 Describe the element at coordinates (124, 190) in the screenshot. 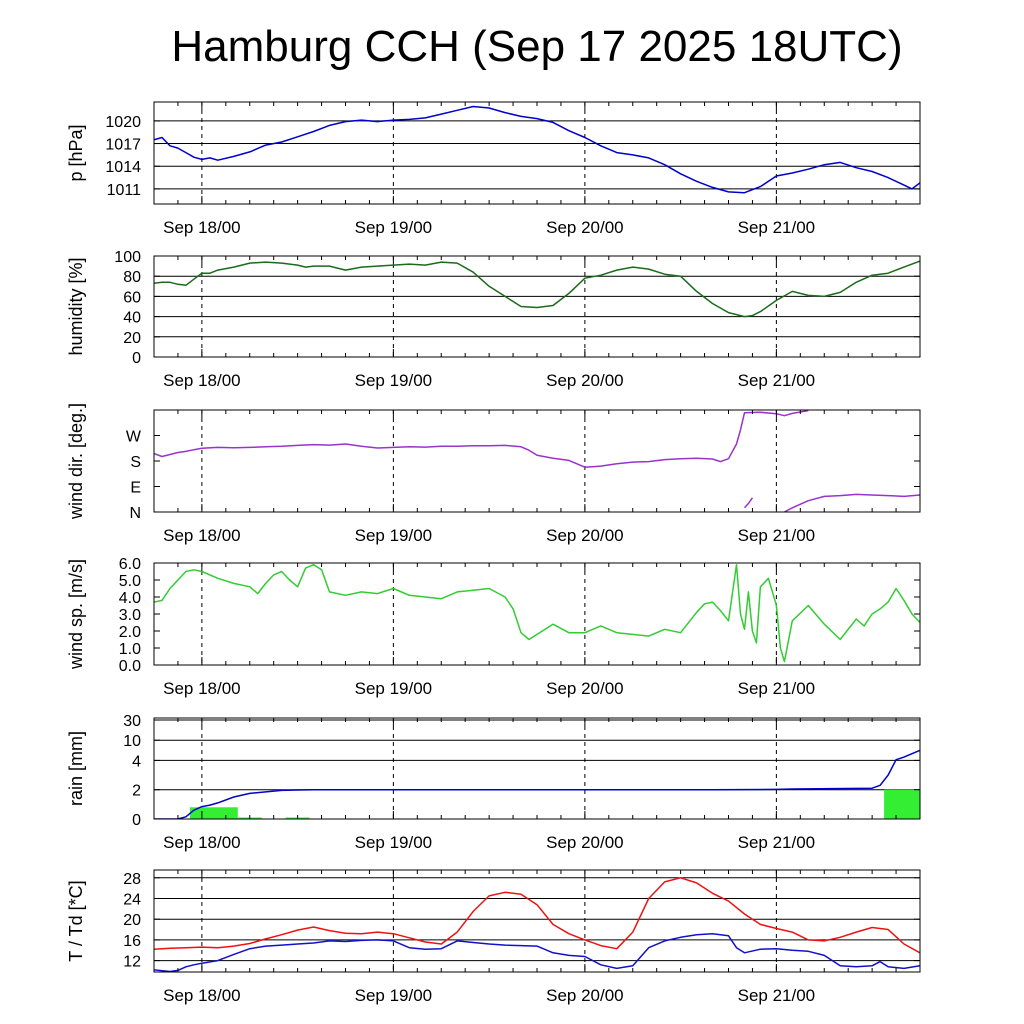

I see `y-tick-label: 1011` at that location.